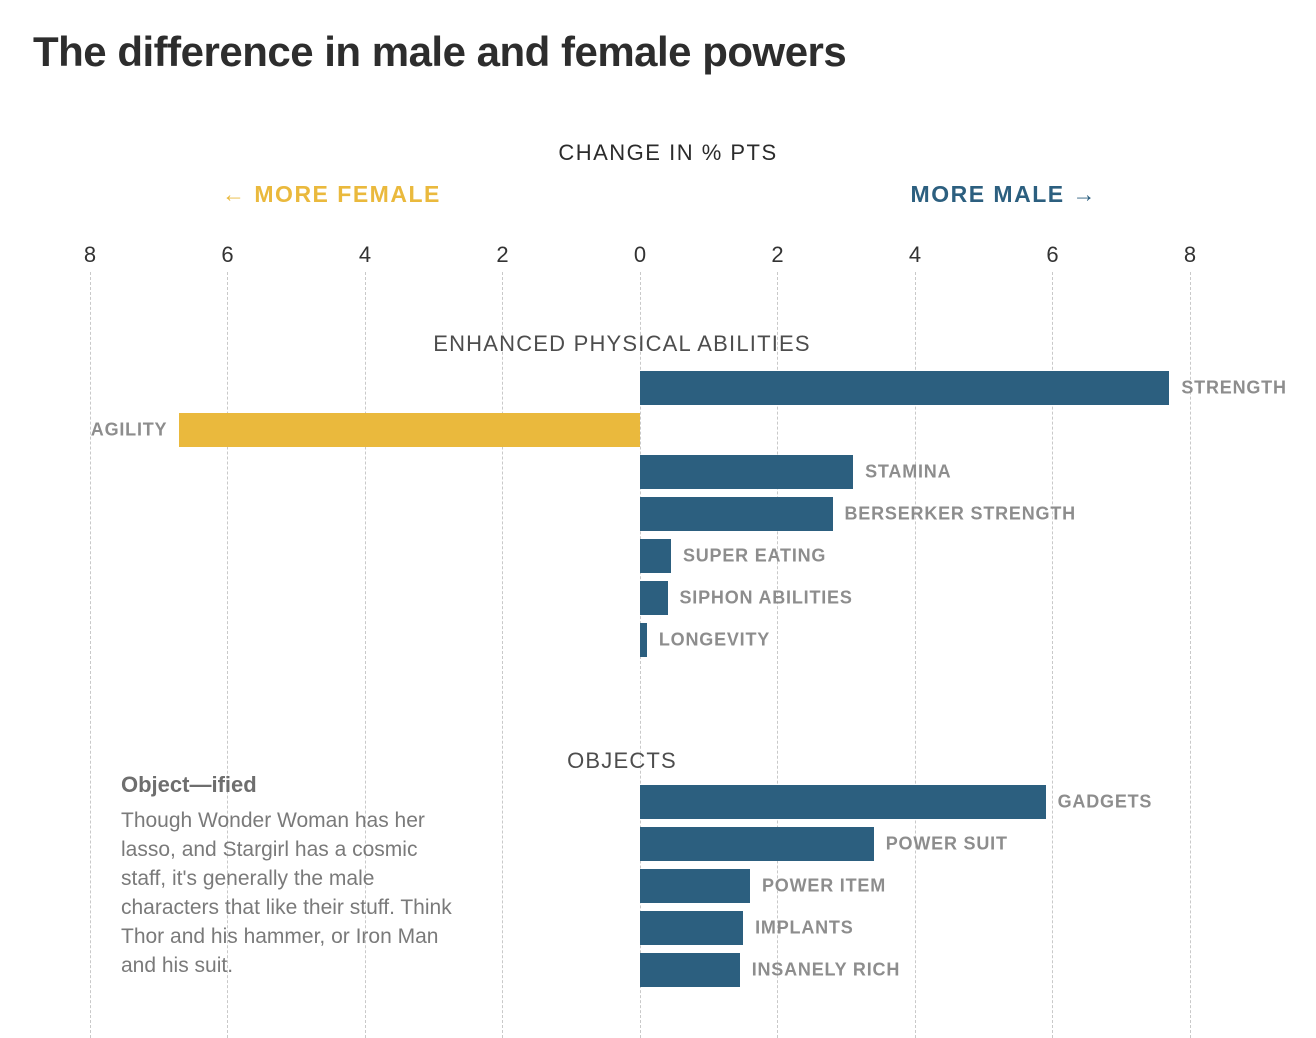 The width and height of the screenshot is (1316, 1038). Describe the element at coordinates (331, 194) in the screenshot. I see `more-female-direction-label: ← MORE FEMALE` at that location.